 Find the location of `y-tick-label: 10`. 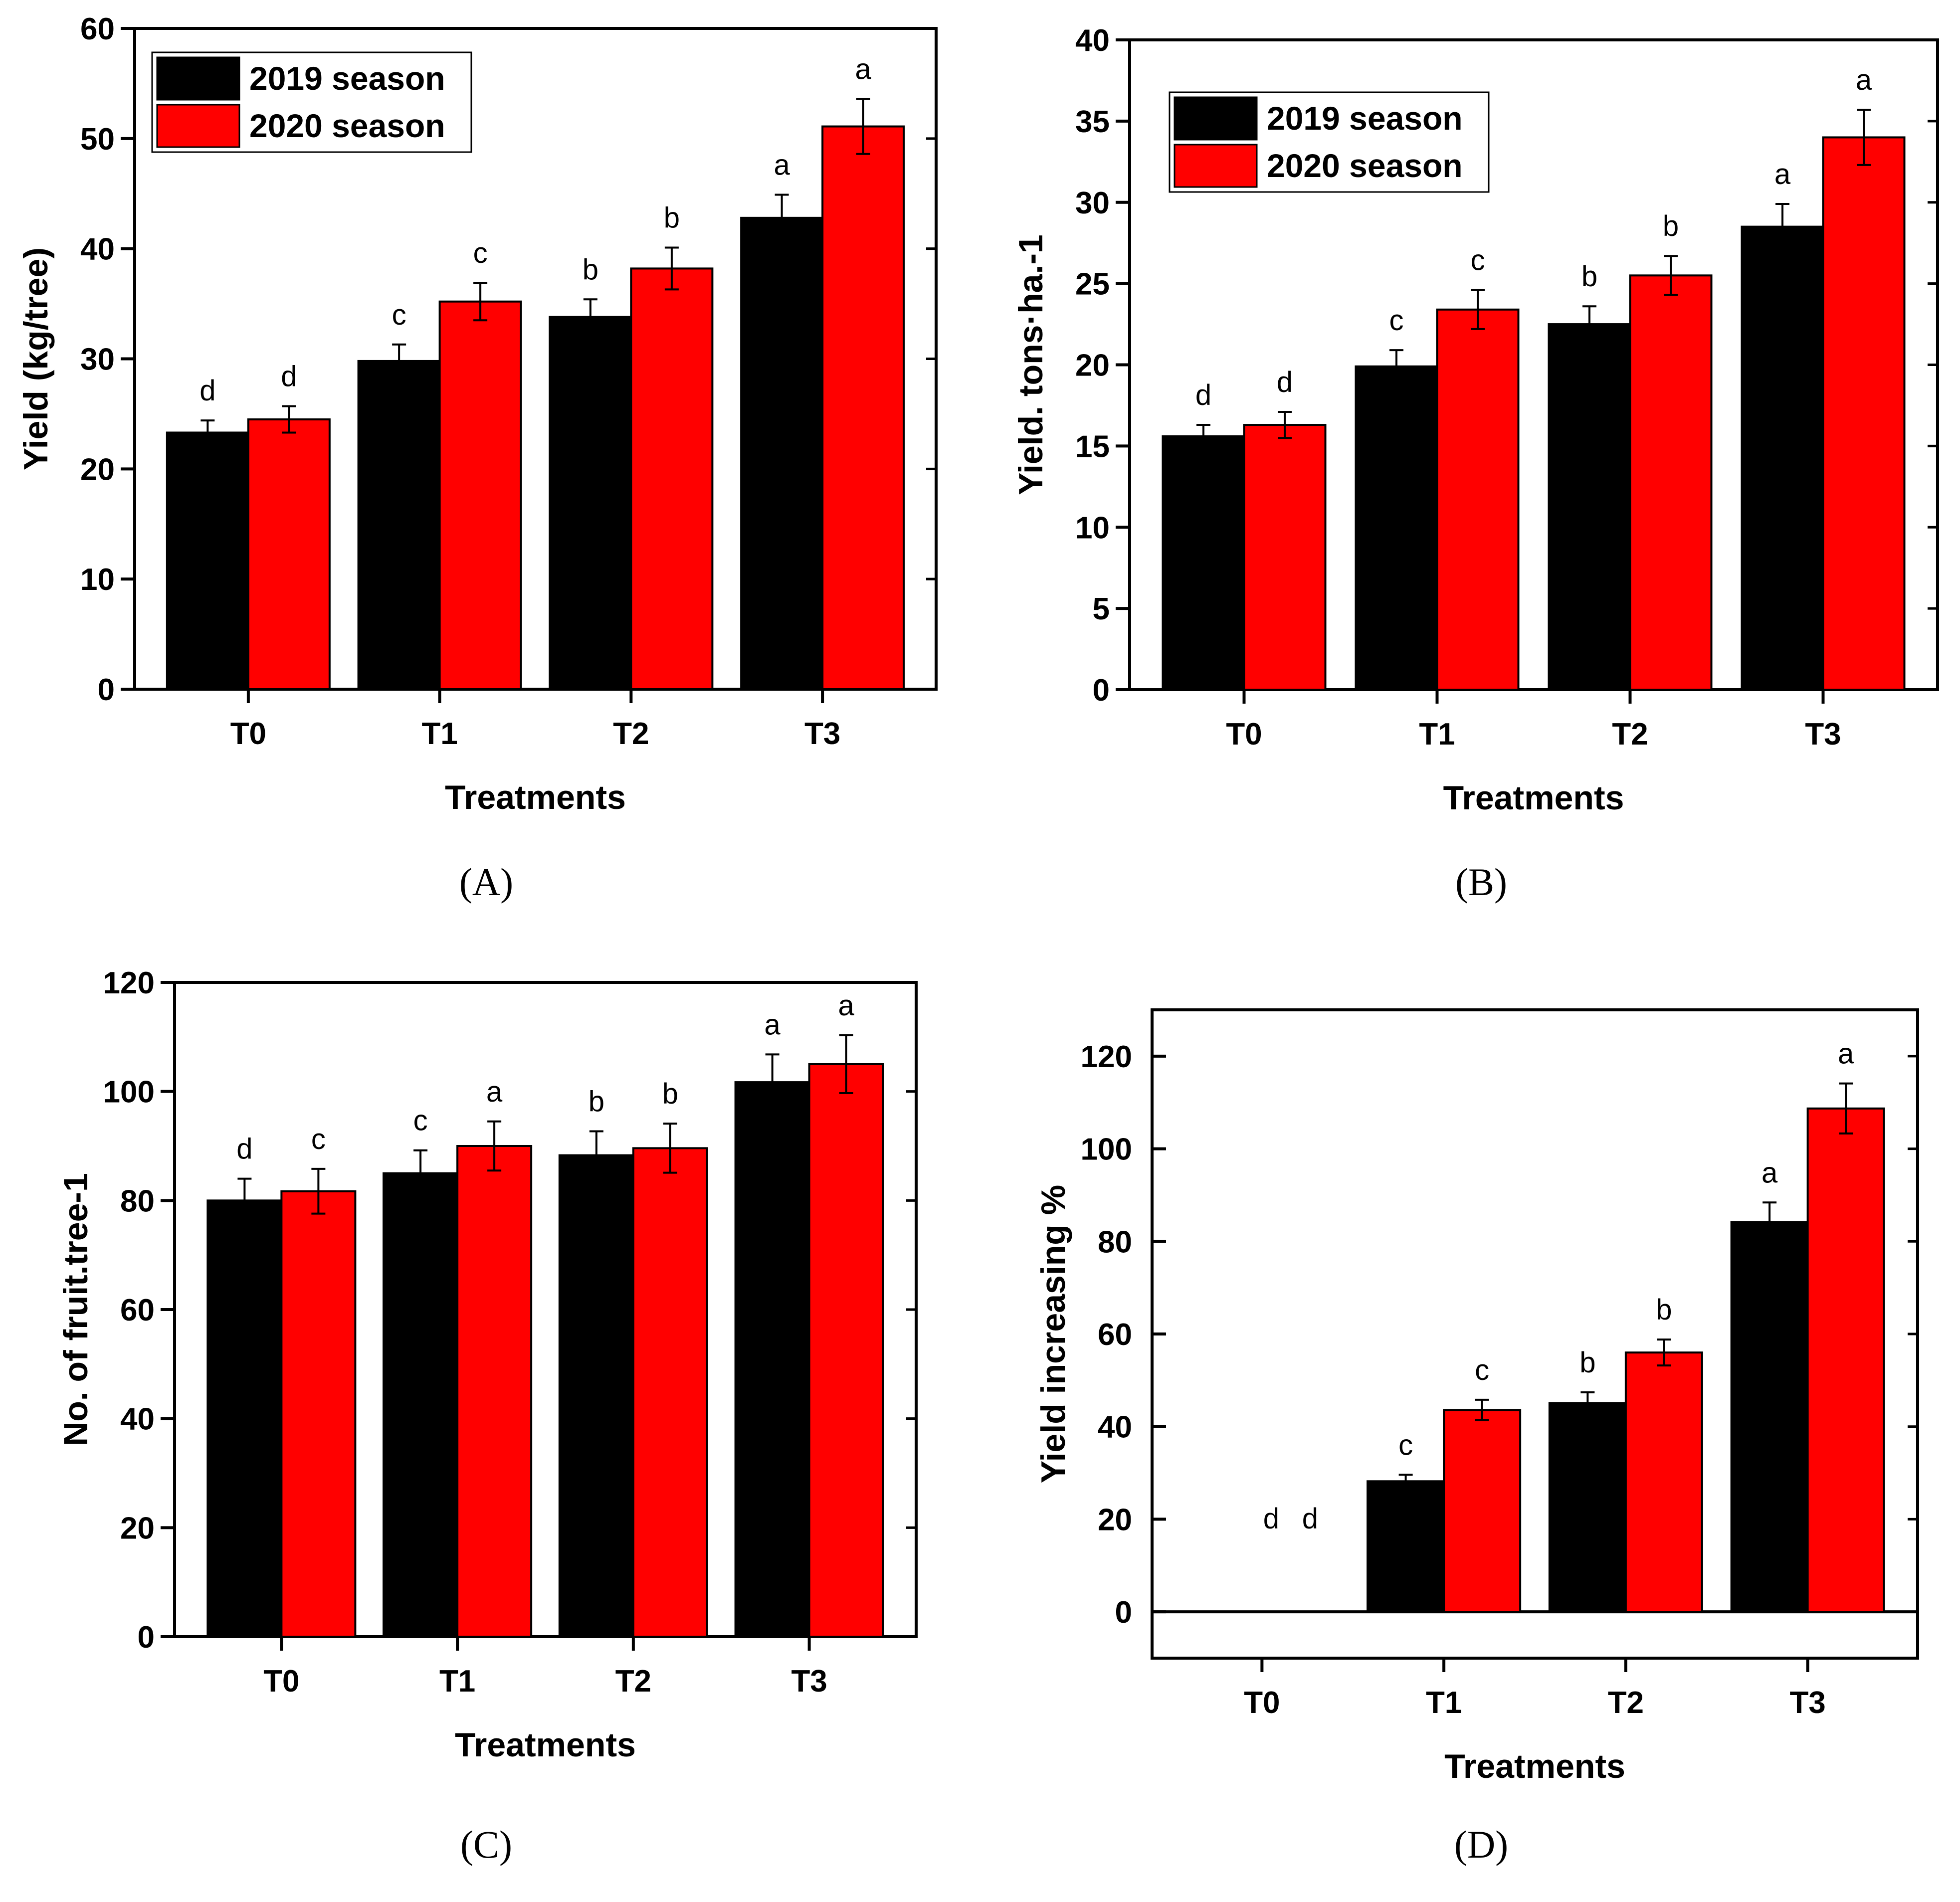

y-tick-label: 10 is located at coordinates (98, 580).